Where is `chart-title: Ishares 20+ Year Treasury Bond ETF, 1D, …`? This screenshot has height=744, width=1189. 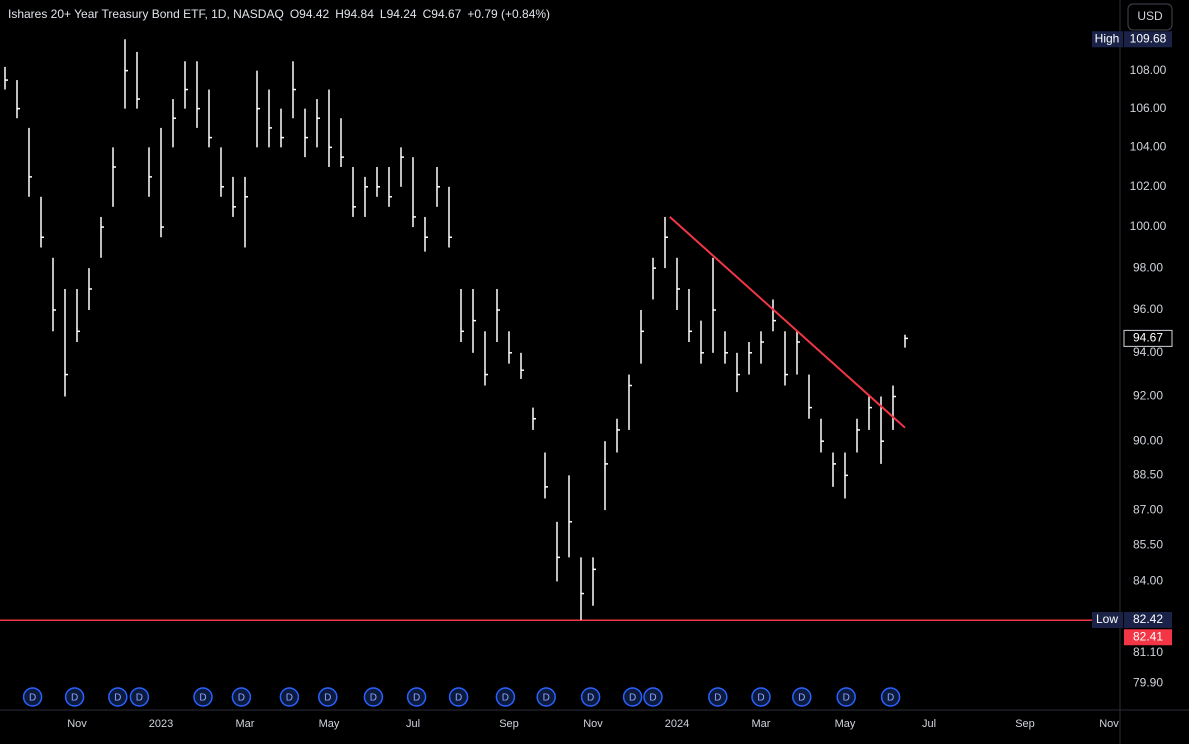
chart-title: Ishares 20+ Year Treasury Bond ETF, 1D, … is located at coordinates (146, 14).